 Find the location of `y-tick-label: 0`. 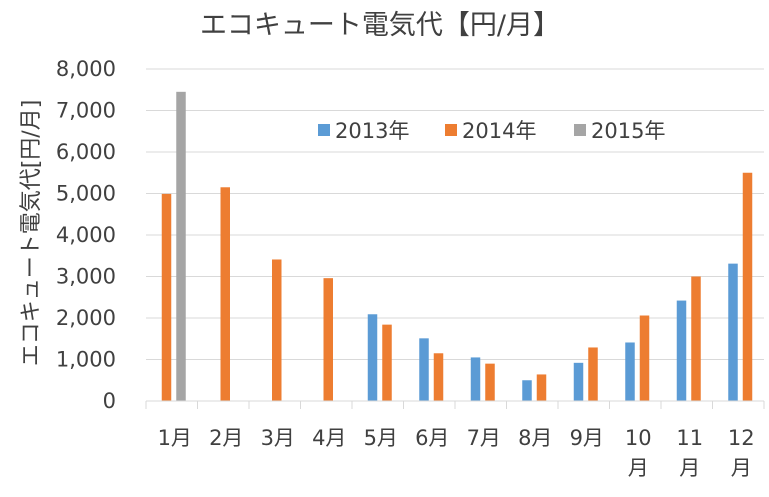

y-tick-label: 0 is located at coordinates (109, 401).